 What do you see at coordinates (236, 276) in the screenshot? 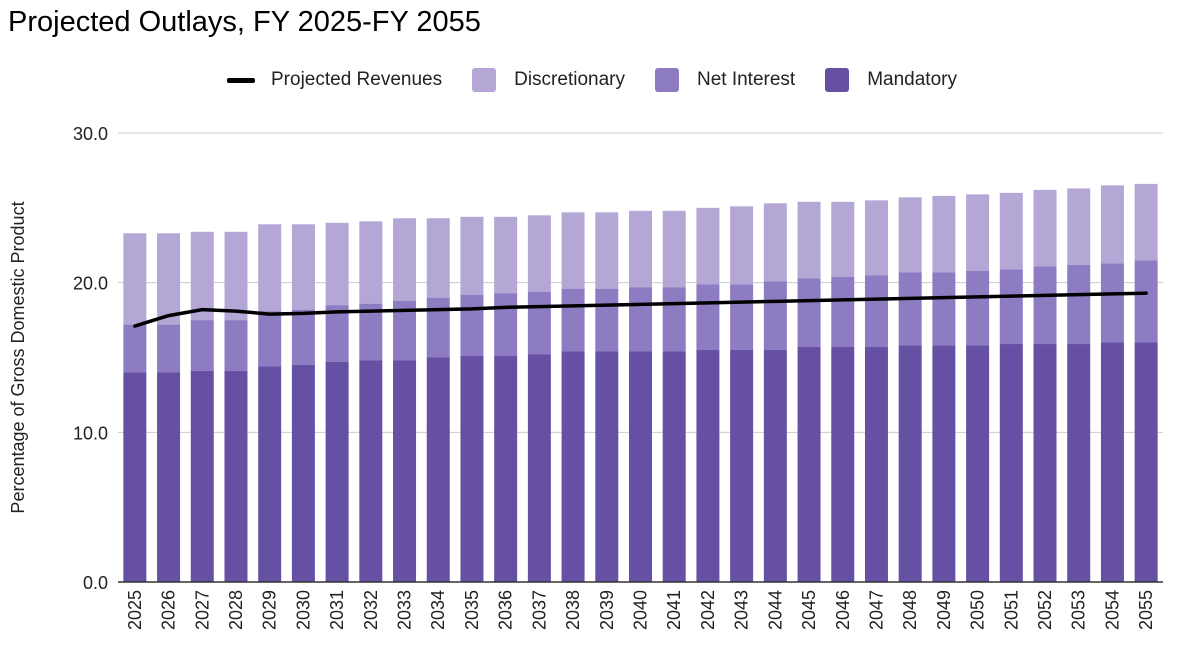
I see `bar-discretionary-2028` at bounding box center [236, 276].